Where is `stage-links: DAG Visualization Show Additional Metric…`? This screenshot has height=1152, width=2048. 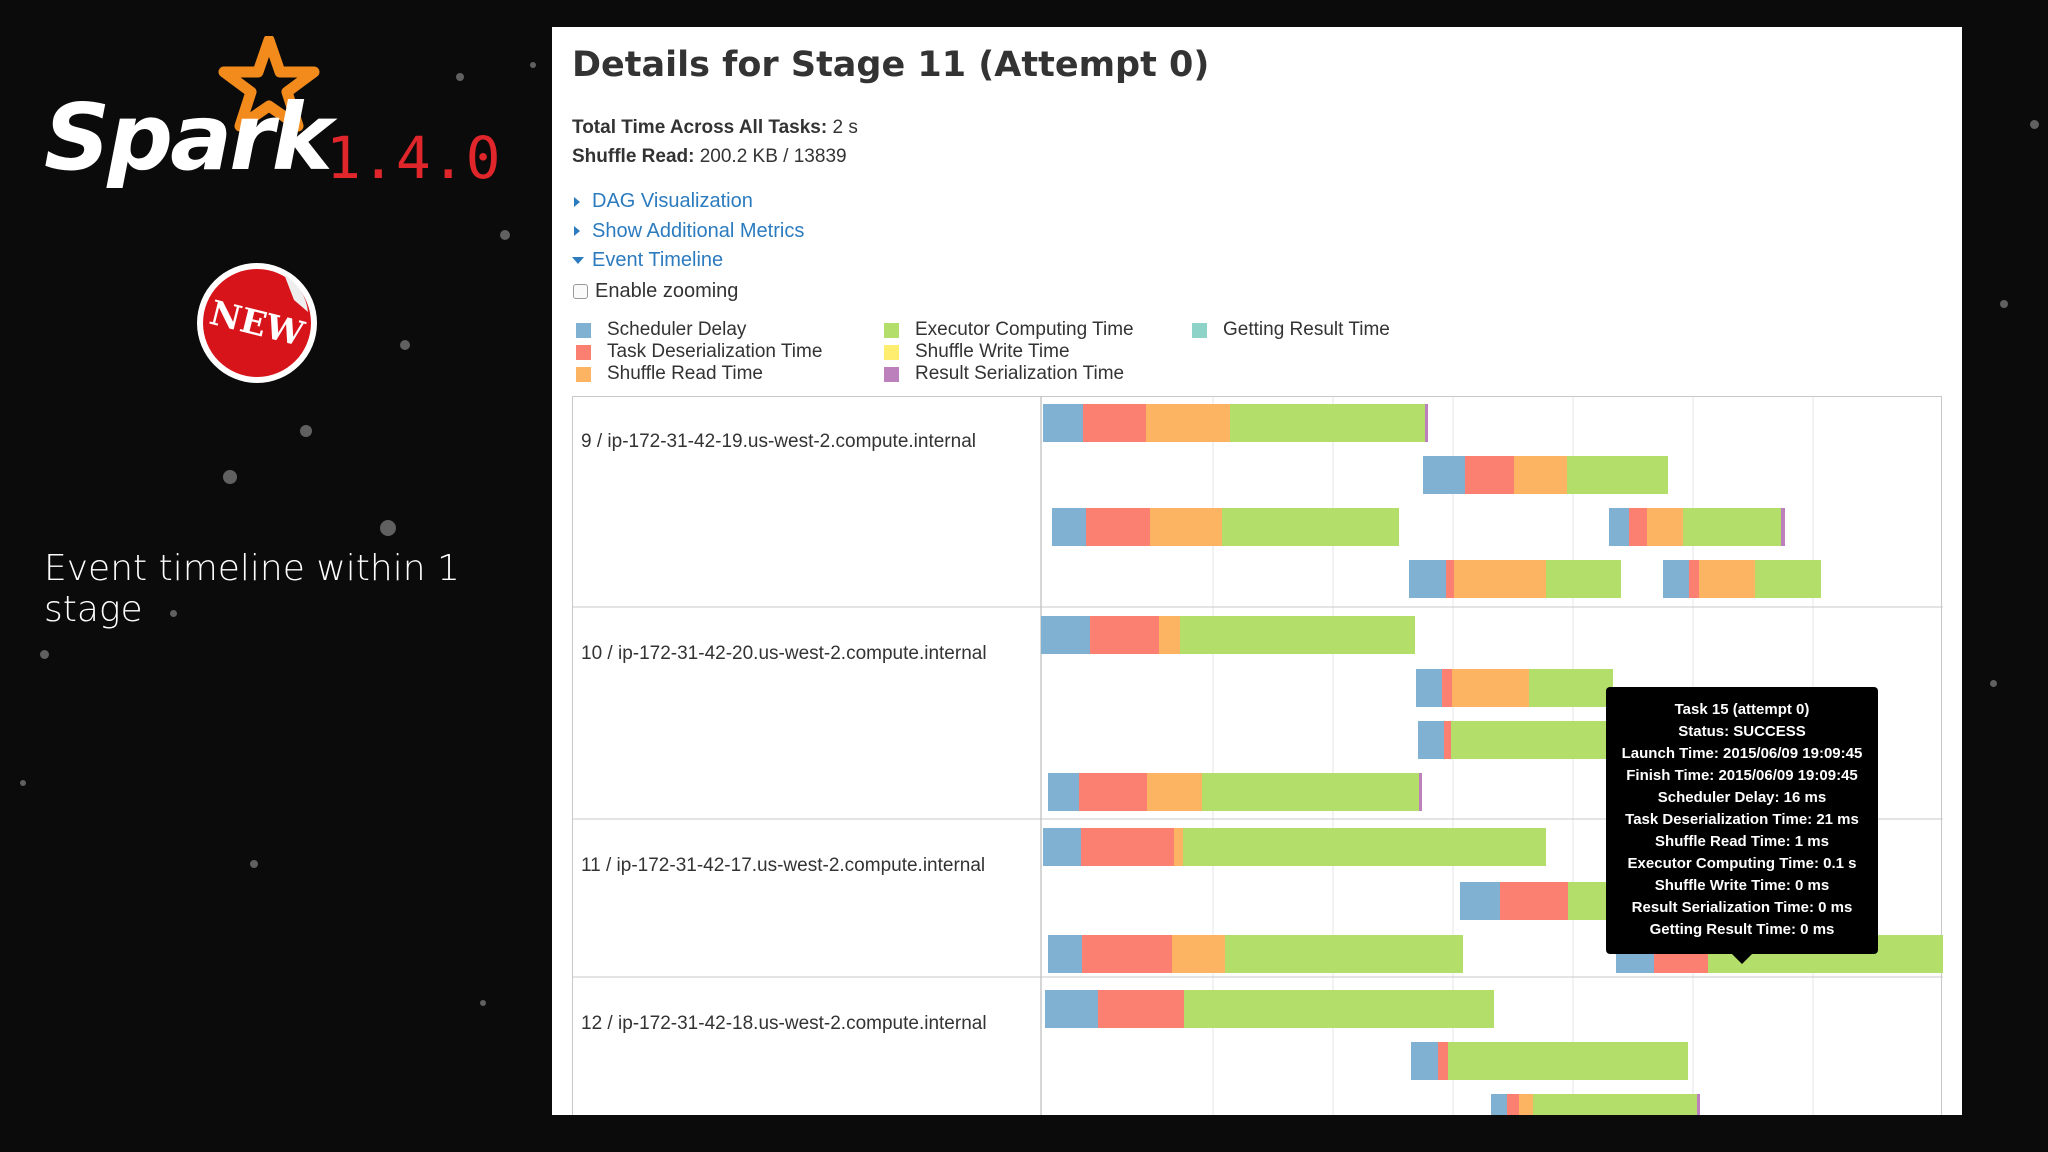
stage-links: DAG Visualization Show Additional Metric… is located at coordinates (688, 246).